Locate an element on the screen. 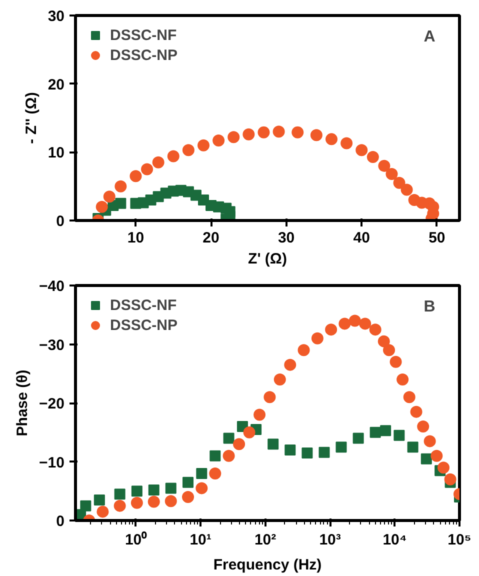 Image resolution: width=479 pixels, height=576 pixels. x-tick-label: 10⁴ is located at coordinates (394, 540).